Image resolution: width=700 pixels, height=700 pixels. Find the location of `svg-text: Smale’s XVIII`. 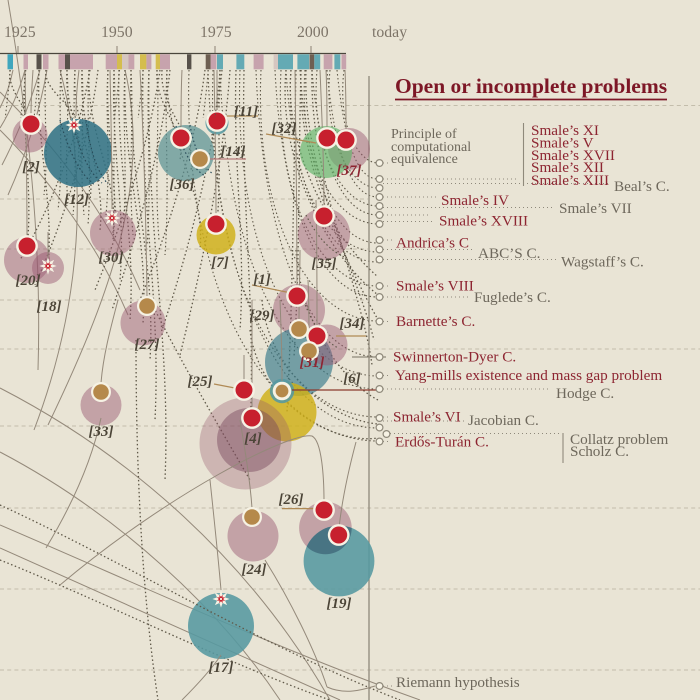

svg-text: Smale’s XVIII is located at coordinates (483, 221).